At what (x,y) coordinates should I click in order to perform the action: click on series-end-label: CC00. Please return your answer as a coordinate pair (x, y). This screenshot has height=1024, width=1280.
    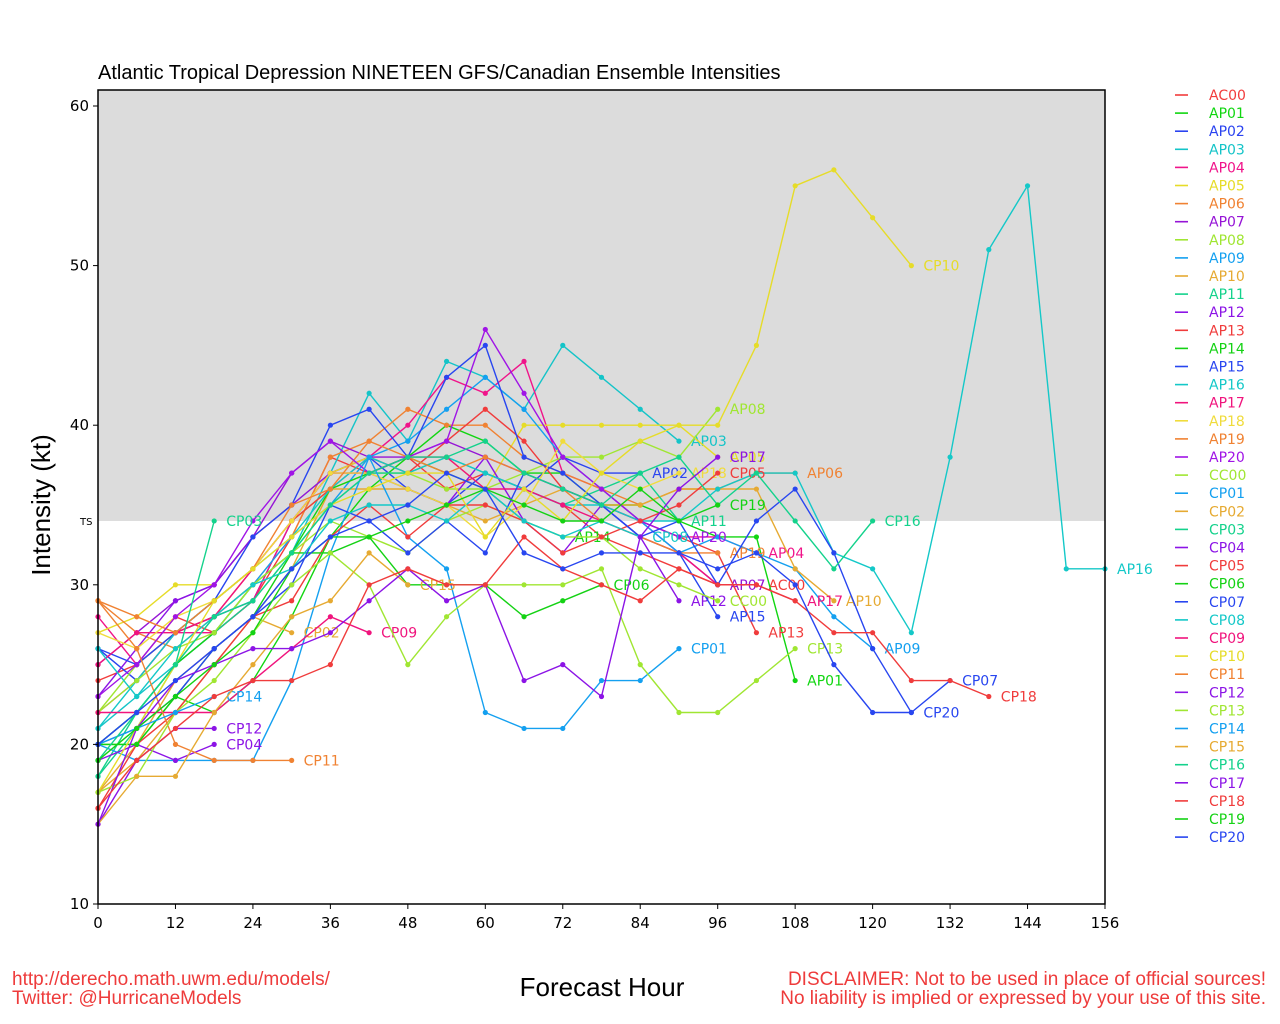
    Looking at the image, I should click on (748, 602).